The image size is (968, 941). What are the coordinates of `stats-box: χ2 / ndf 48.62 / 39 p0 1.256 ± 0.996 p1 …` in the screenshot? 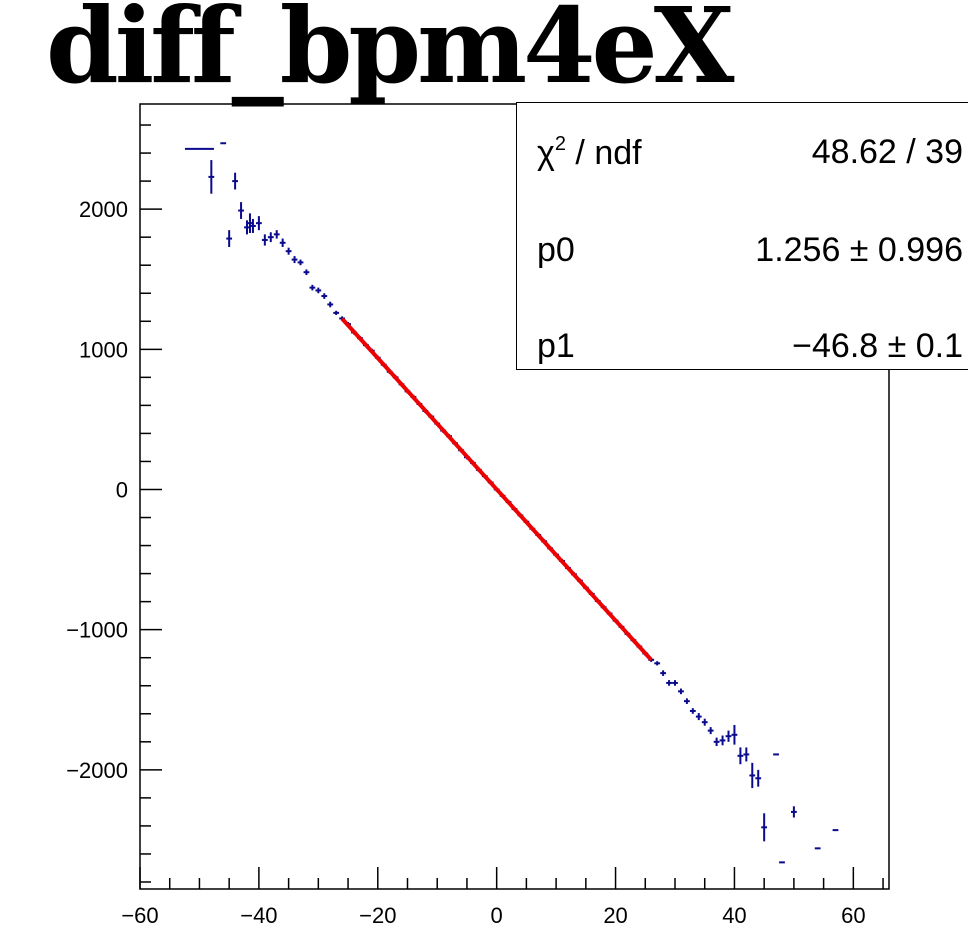 It's located at (742, 236).